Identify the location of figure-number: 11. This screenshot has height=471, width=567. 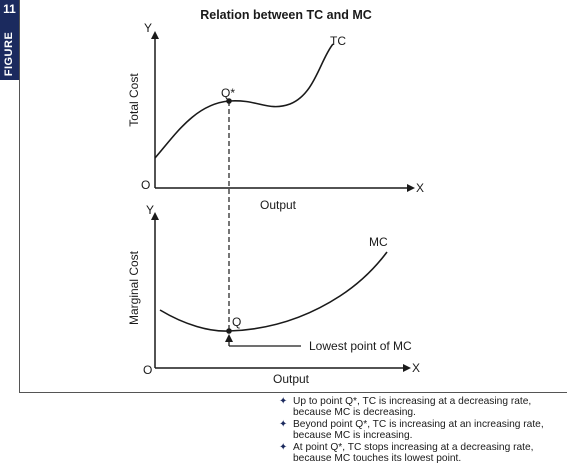
(9, 9).